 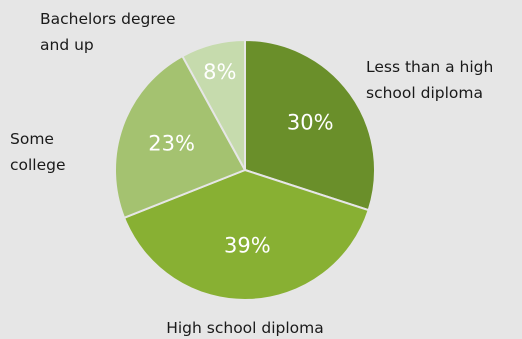 What do you see at coordinates (219, 72) in the screenshot?
I see `slice-value-label: 8%` at bounding box center [219, 72].